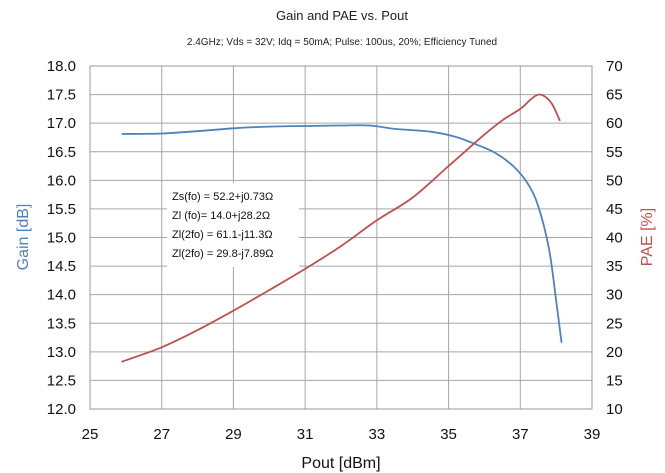  I want to click on right-y-tick-label: 10, so click(614, 409).